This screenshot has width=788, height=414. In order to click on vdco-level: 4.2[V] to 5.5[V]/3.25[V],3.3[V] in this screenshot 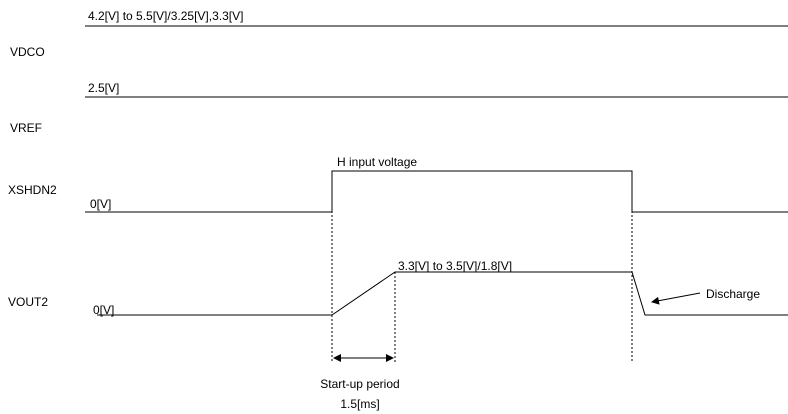, I will do `click(165, 16)`.